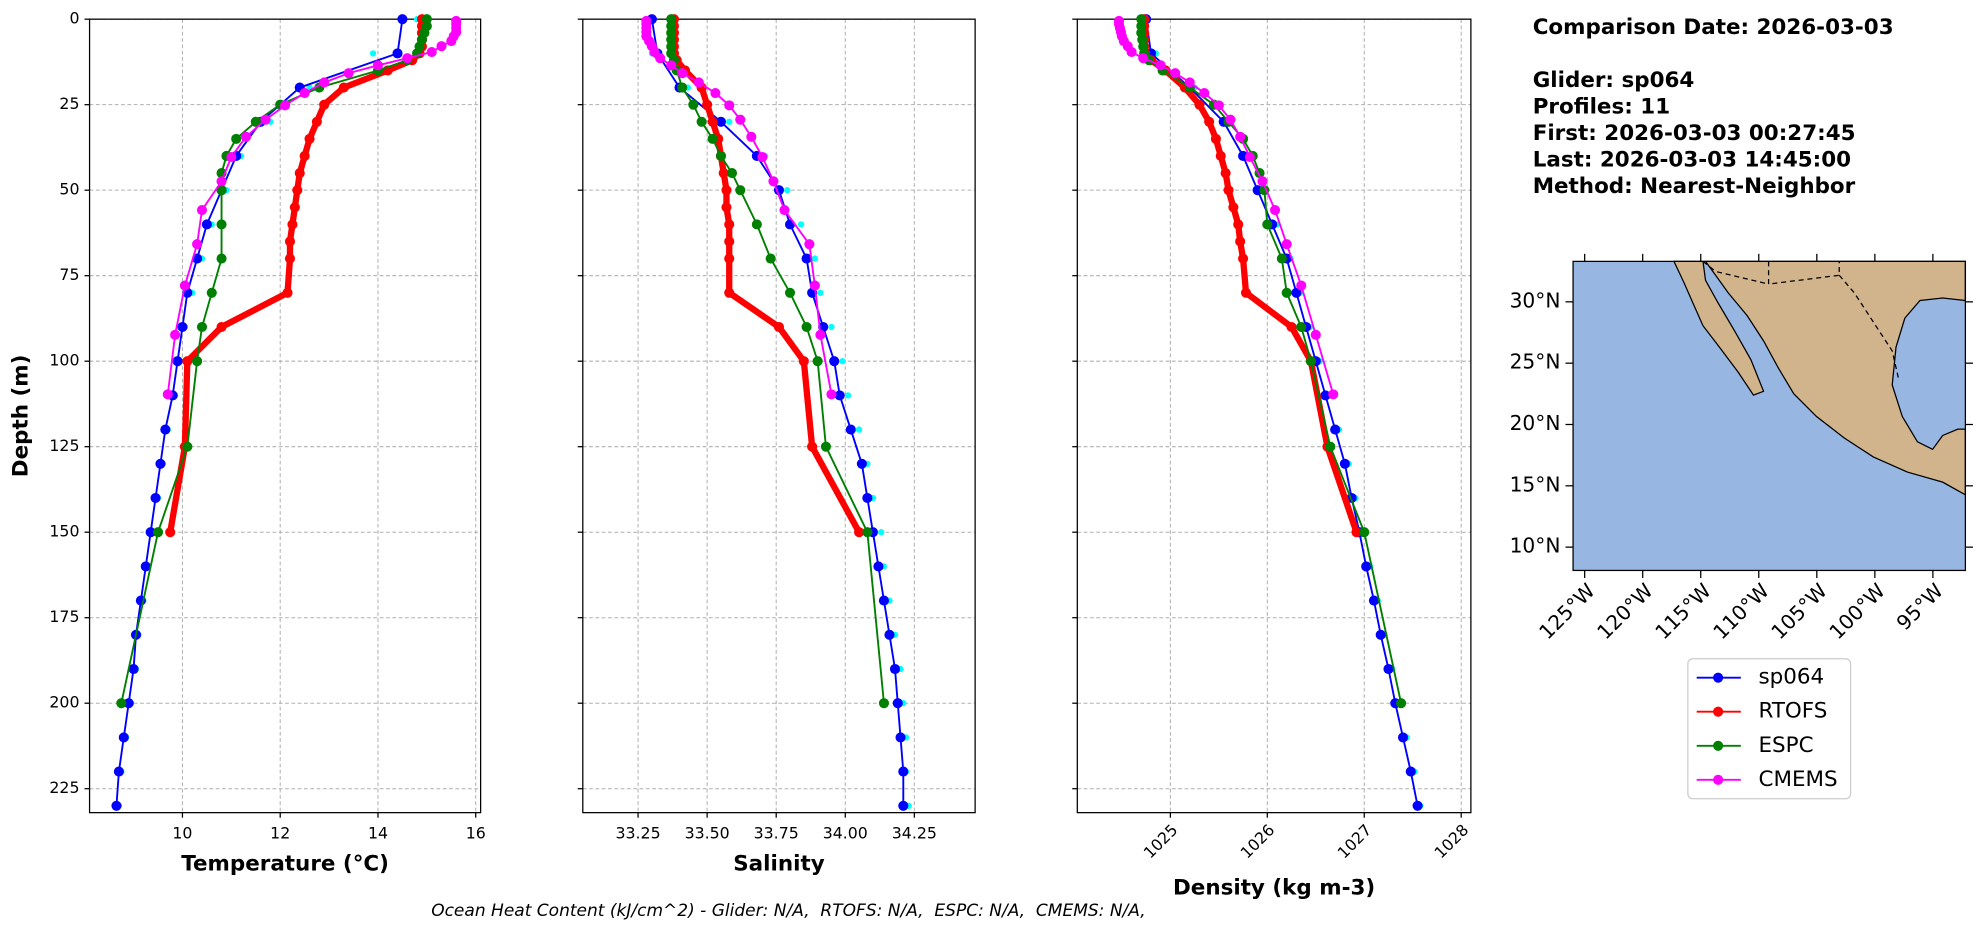  I want to click on info-line: Last: 2026-03-03 14:45:00, so click(1692, 159).